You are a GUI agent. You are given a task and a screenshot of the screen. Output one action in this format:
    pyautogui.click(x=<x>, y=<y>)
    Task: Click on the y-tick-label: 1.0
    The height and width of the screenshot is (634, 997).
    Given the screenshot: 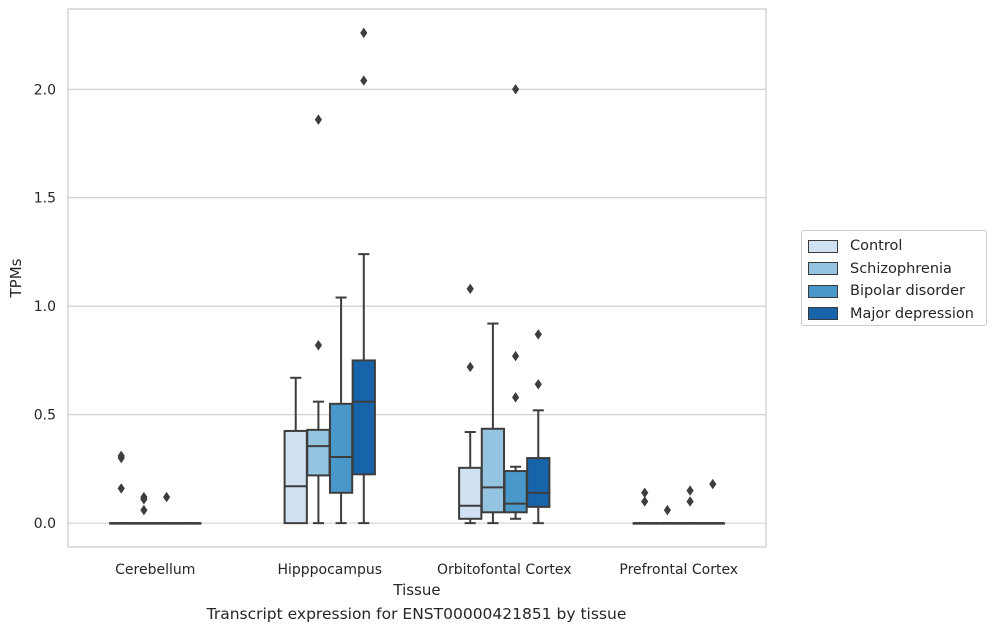 What is the action you would take?
    pyautogui.click(x=45, y=307)
    